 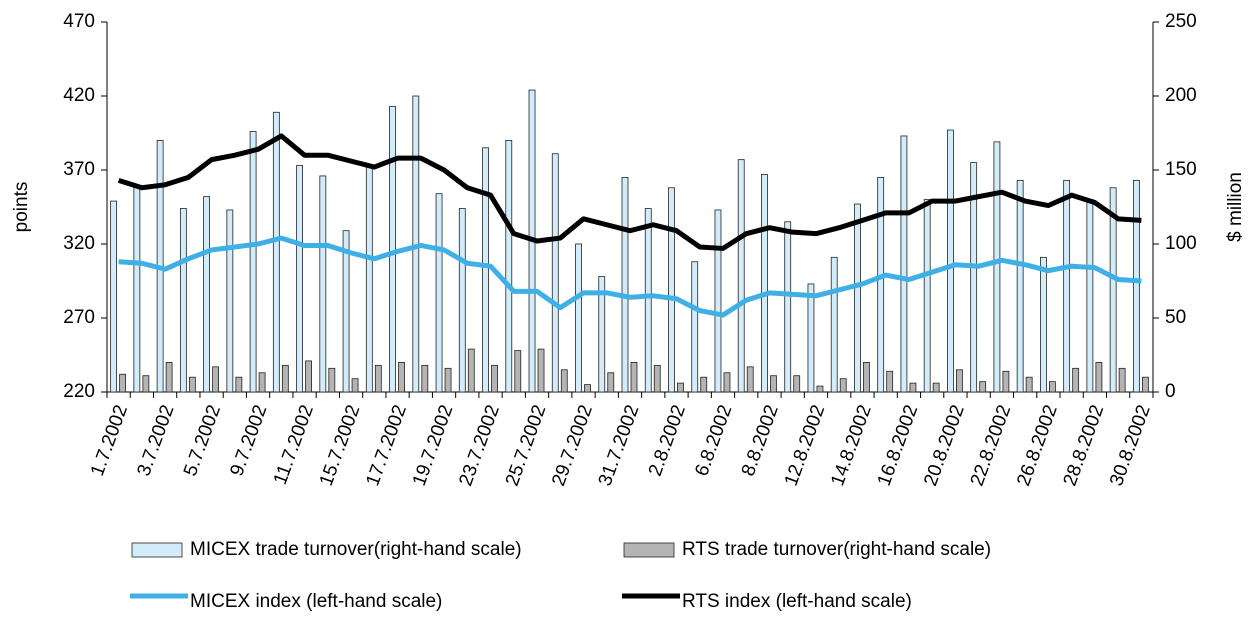 I want to click on line, so click(x=630, y=276).